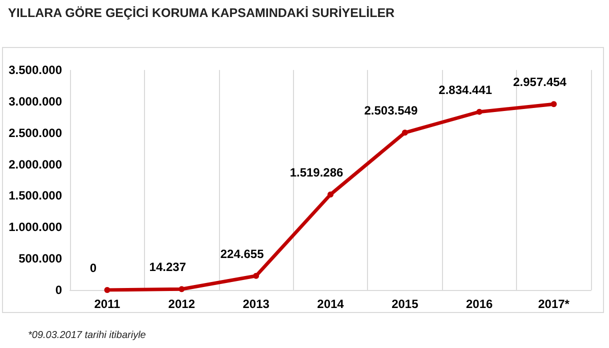 The width and height of the screenshot is (609, 348). I want to click on data-label: 2.957.454, so click(540, 82).